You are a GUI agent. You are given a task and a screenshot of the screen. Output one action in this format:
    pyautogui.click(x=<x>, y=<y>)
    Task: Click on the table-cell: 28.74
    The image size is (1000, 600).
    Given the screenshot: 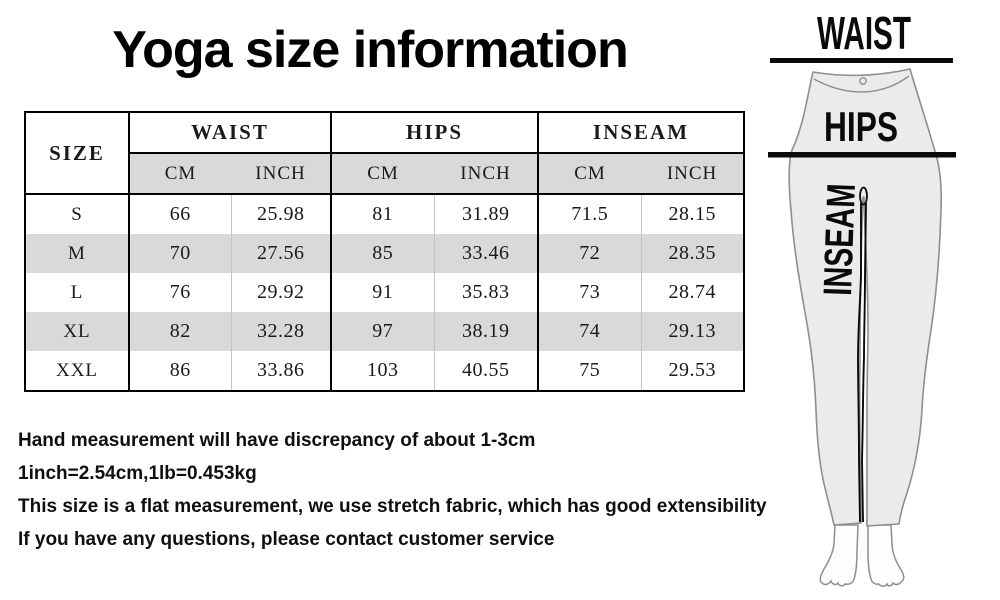 What is the action you would take?
    pyautogui.click(x=692, y=292)
    